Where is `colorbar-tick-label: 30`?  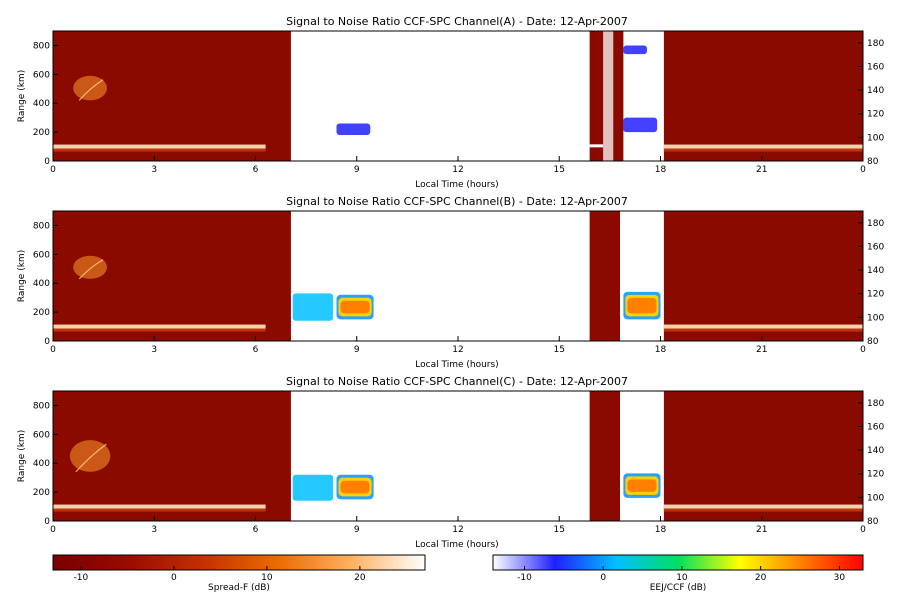
colorbar-tick-label: 30 is located at coordinates (840, 578).